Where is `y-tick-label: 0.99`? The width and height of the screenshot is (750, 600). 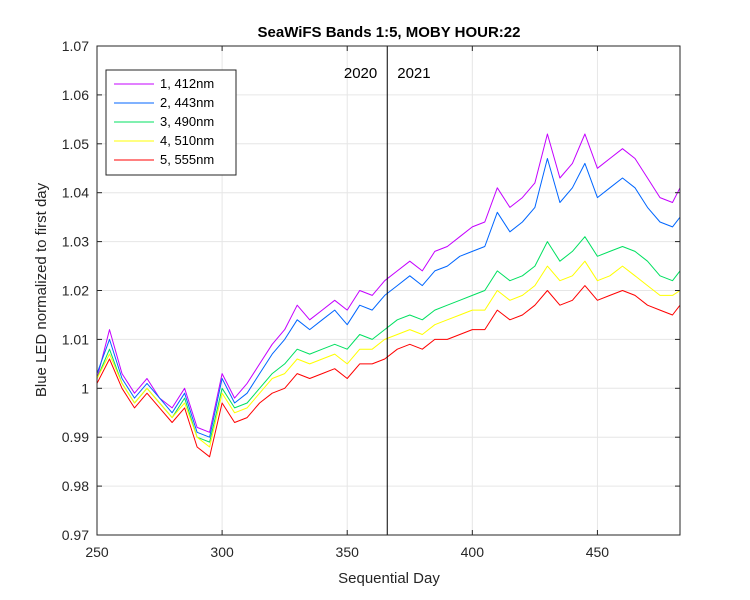
y-tick-label: 0.99 is located at coordinates (75, 437).